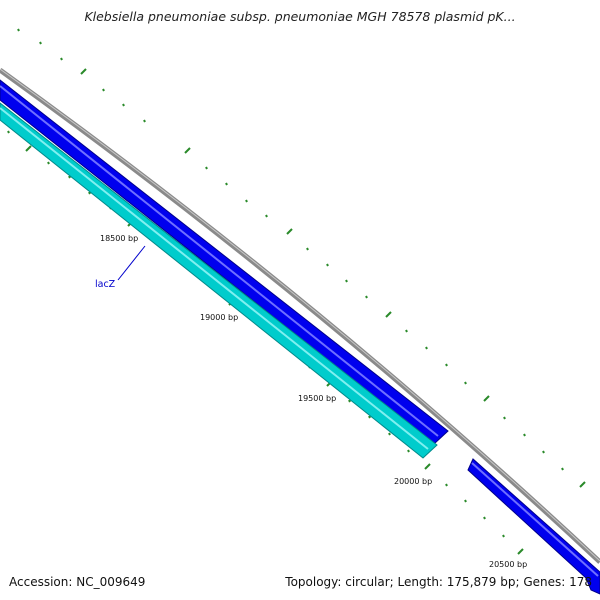 The width and height of the screenshot is (600, 600). I want to click on scale-label-20000: 20000 bp, so click(413, 481).